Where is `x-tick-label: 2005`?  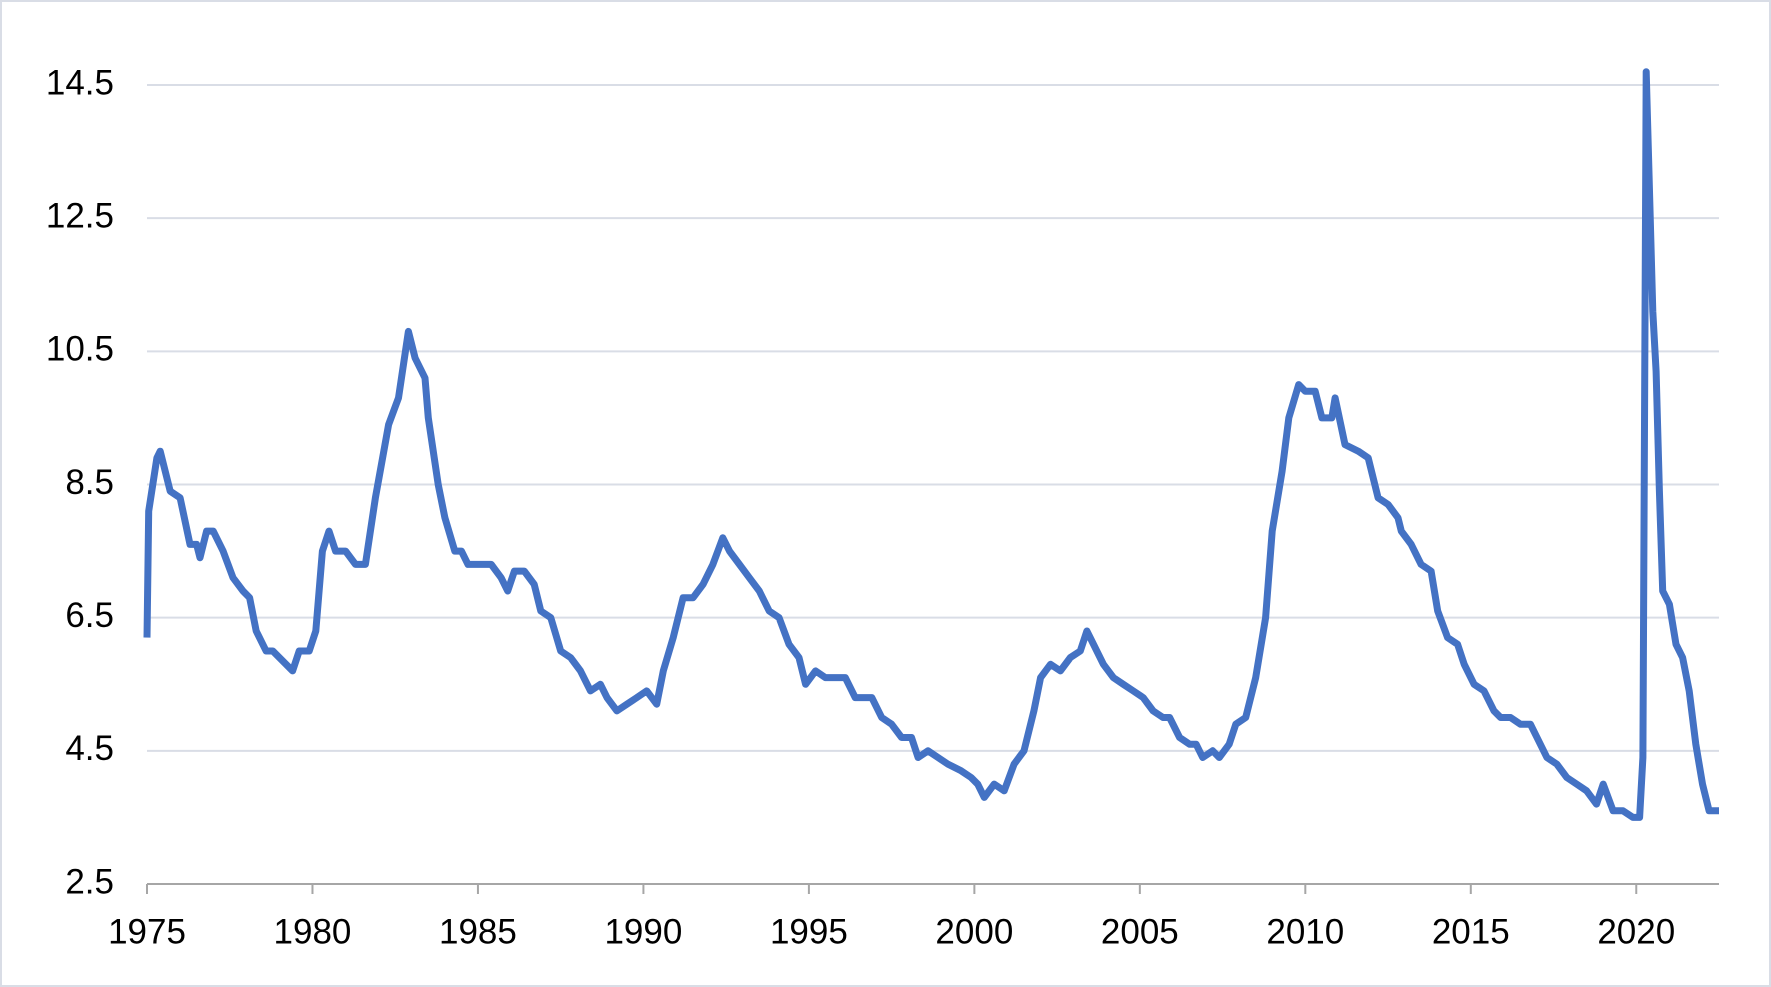
x-tick-label: 2005 is located at coordinates (1140, 931).